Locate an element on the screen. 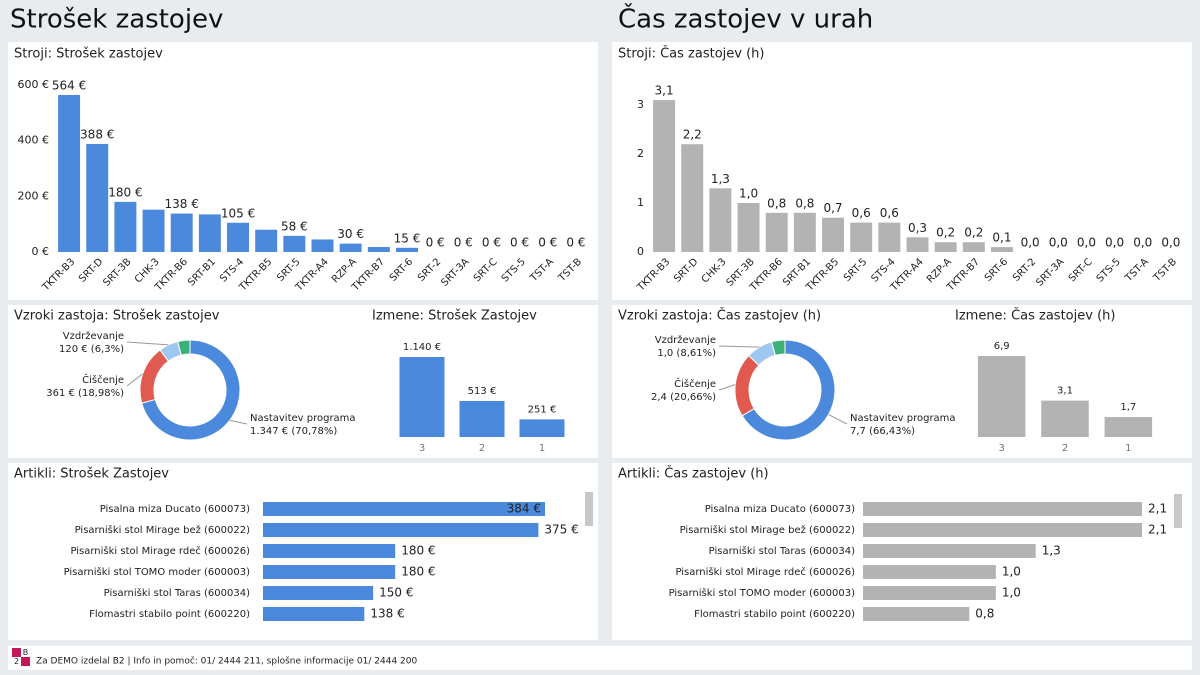  value-label: 0,3 is located at coordinates (917, 228).